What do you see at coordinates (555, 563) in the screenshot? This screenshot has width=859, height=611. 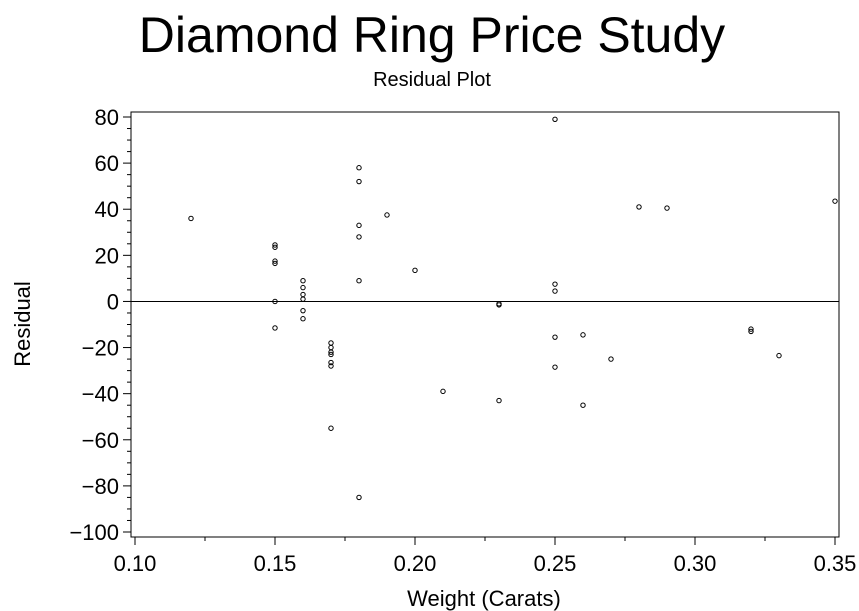 I see `x-tick-label: 0.25` at bounding box center [555, 563].